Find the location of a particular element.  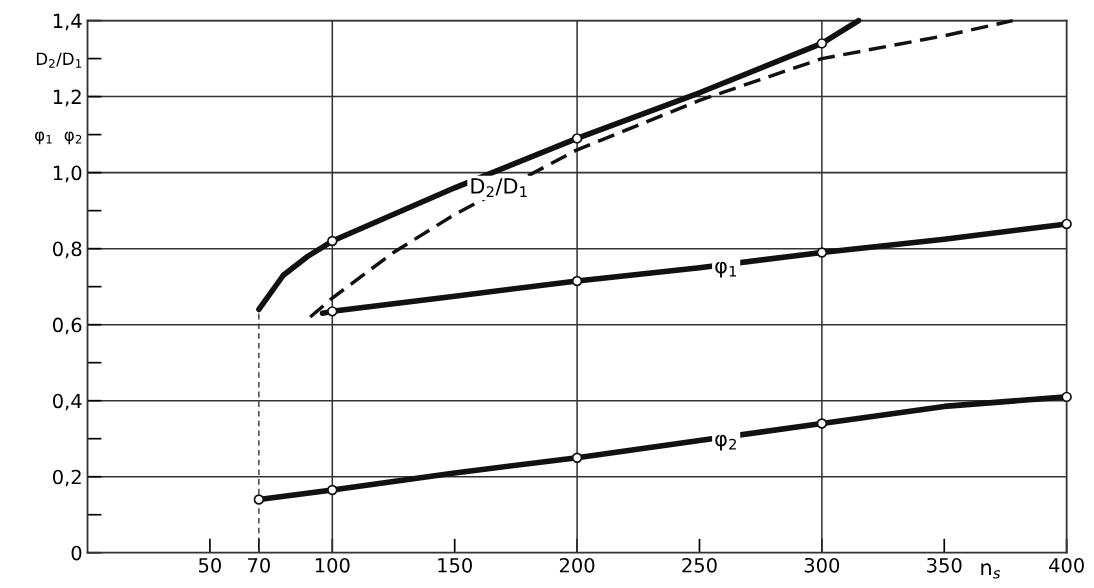

series-label: D$_{2}$/D$_{1}$ is located at coordinates (499, 187).